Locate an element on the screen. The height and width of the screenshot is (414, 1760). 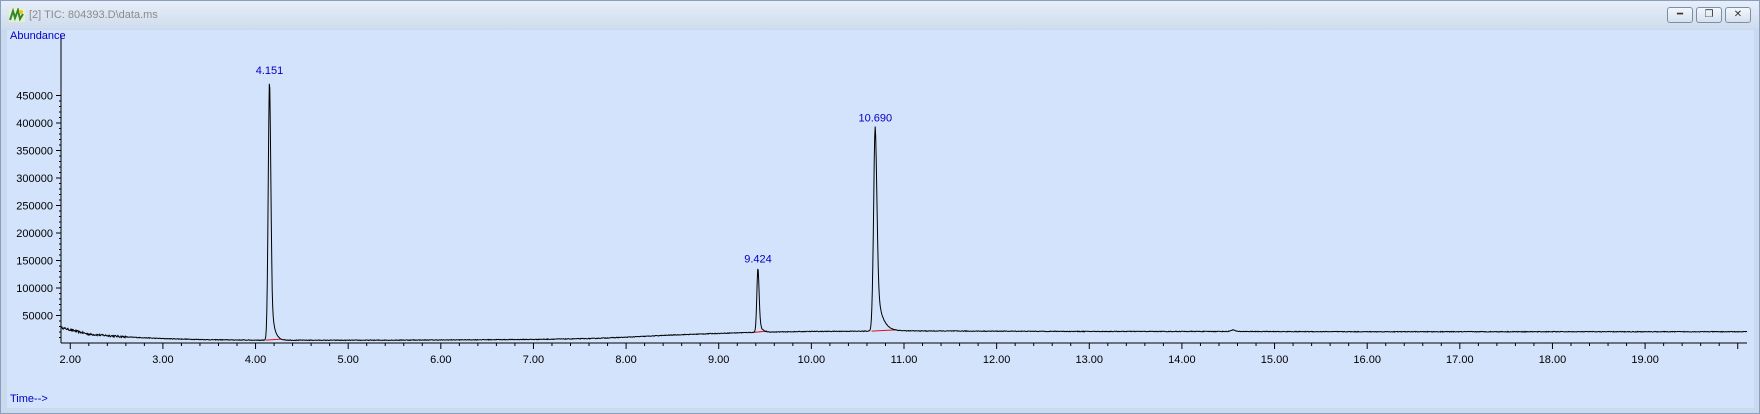
y-axis-label: Abundance is located at coordinates (38, 36).